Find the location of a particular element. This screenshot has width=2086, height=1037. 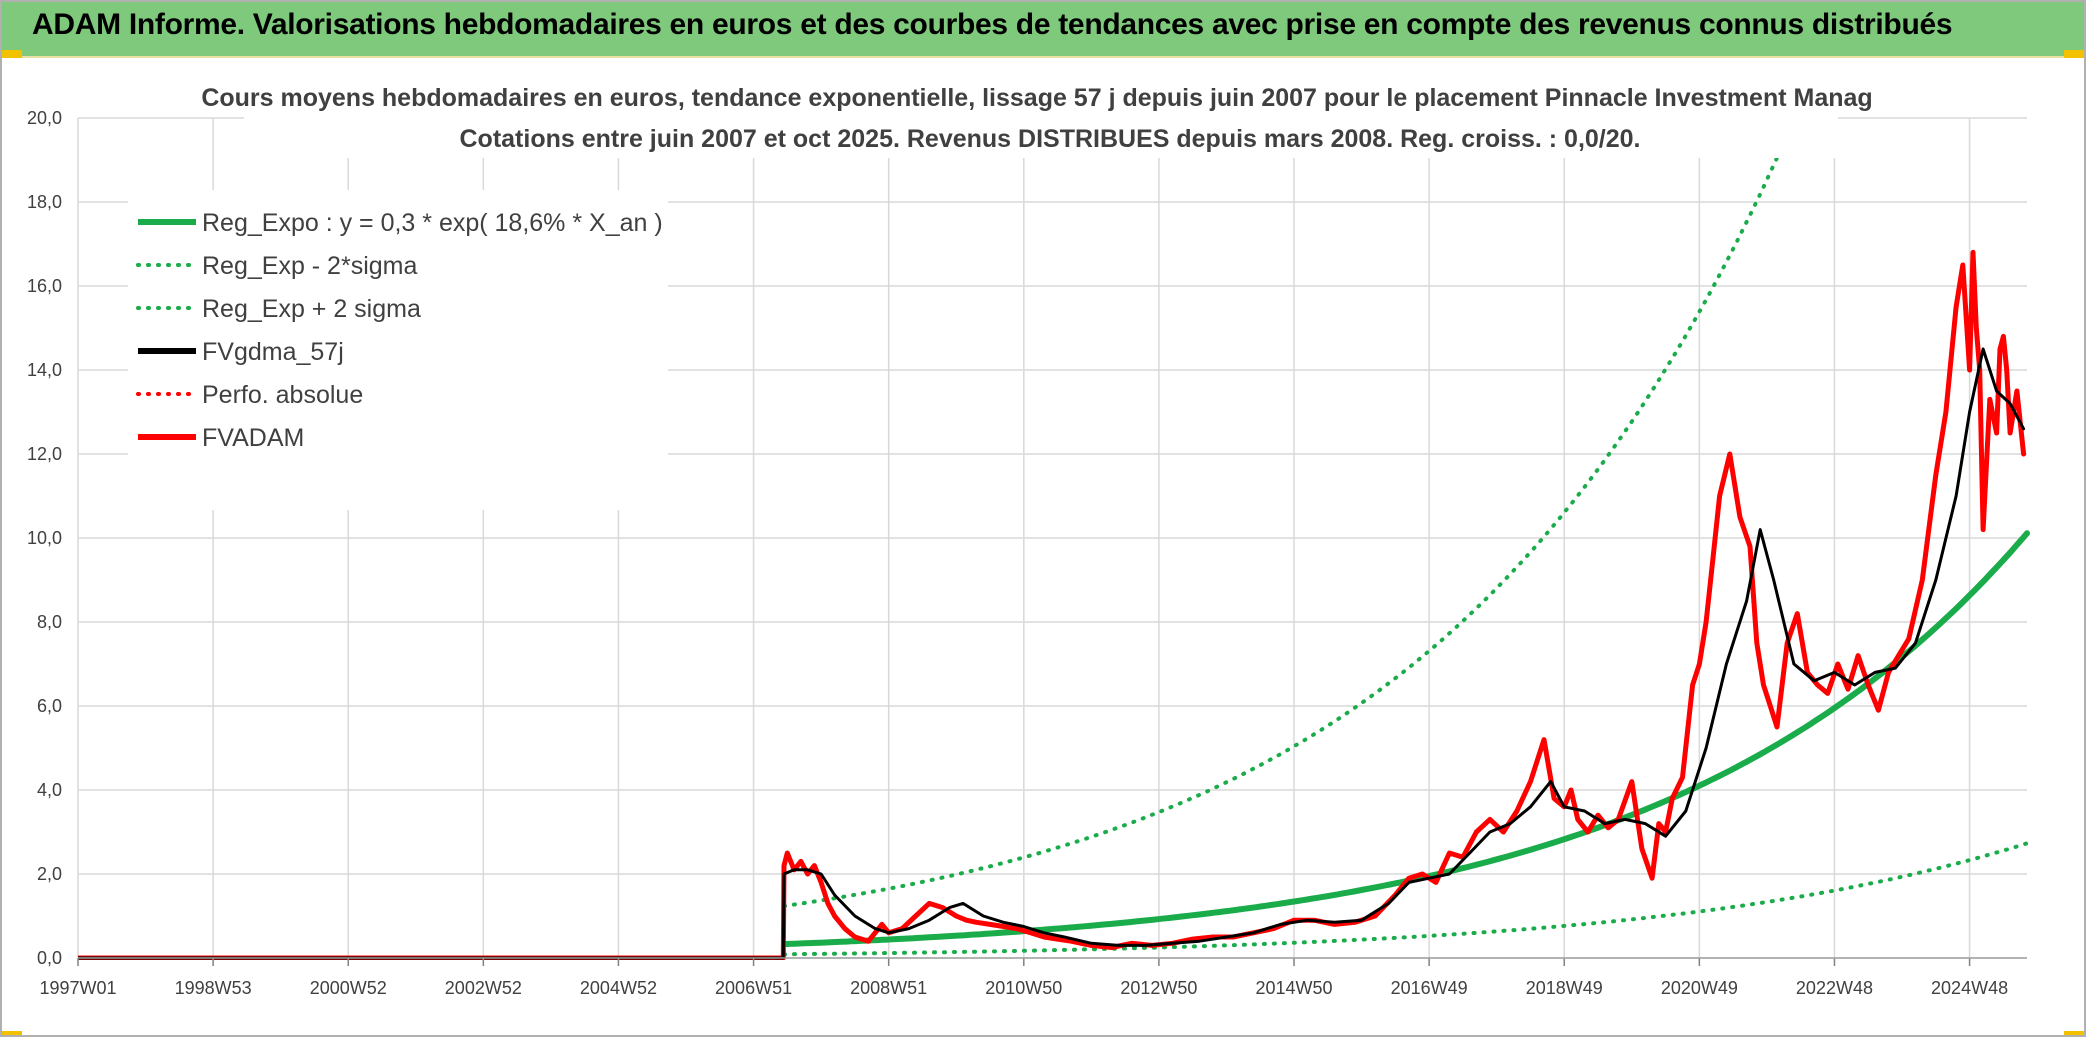

x-tick-label: 2006W51 is located at coordinates (753, 988).